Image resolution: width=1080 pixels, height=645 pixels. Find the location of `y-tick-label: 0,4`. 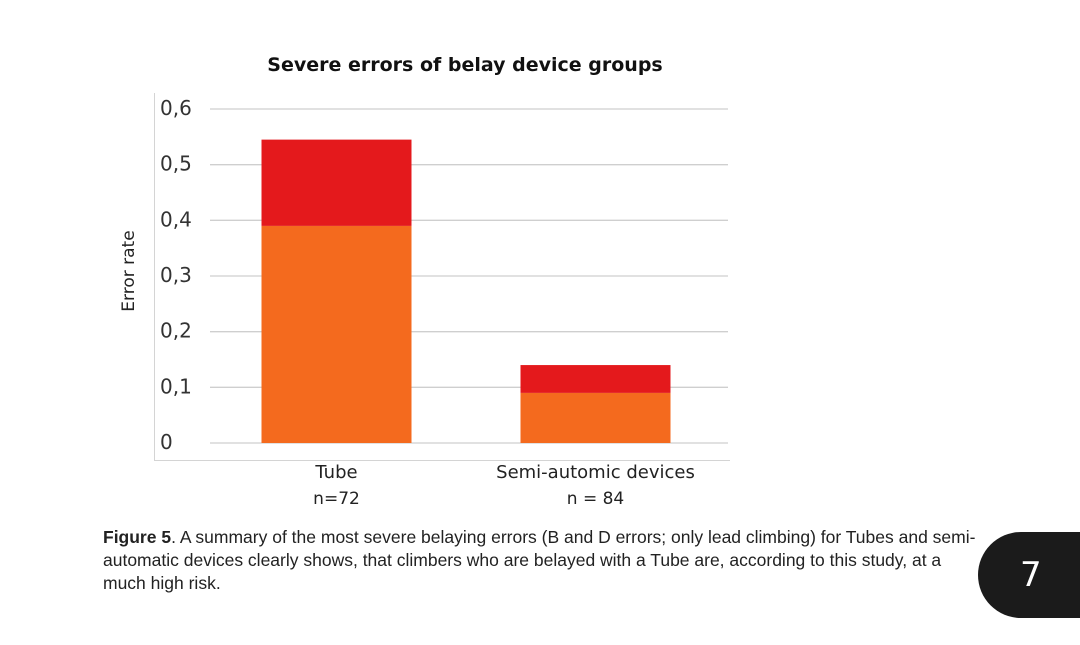

y-tick-label: 0,4 is located at coordinates (176, 219).